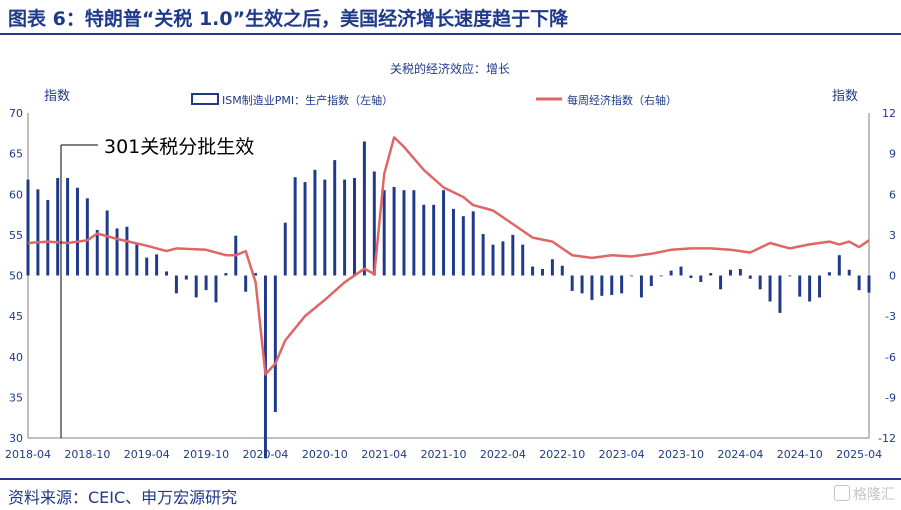  What do you see at coordinates (622, 100) in the screenshot?
I see `legend-line-label: 每周经济指数（右轴）` at bounding box center [622, 100].